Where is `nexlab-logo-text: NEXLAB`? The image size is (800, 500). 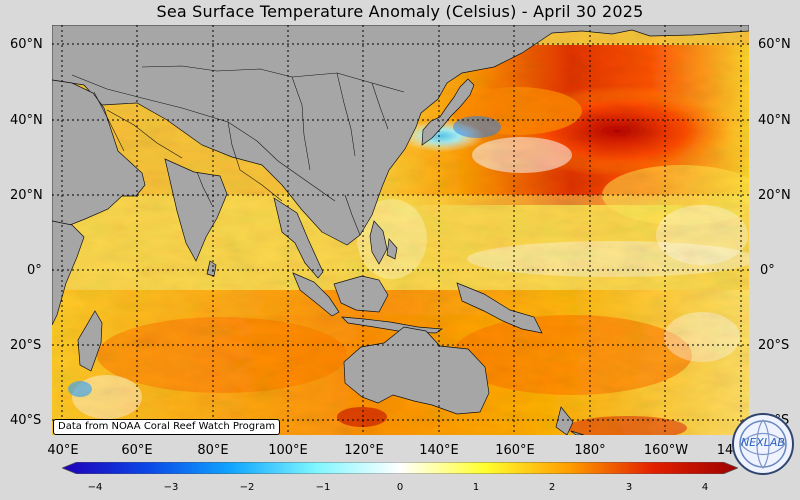
nexlab-logo-text: NEXLAB is located at coordinates (763, 442).